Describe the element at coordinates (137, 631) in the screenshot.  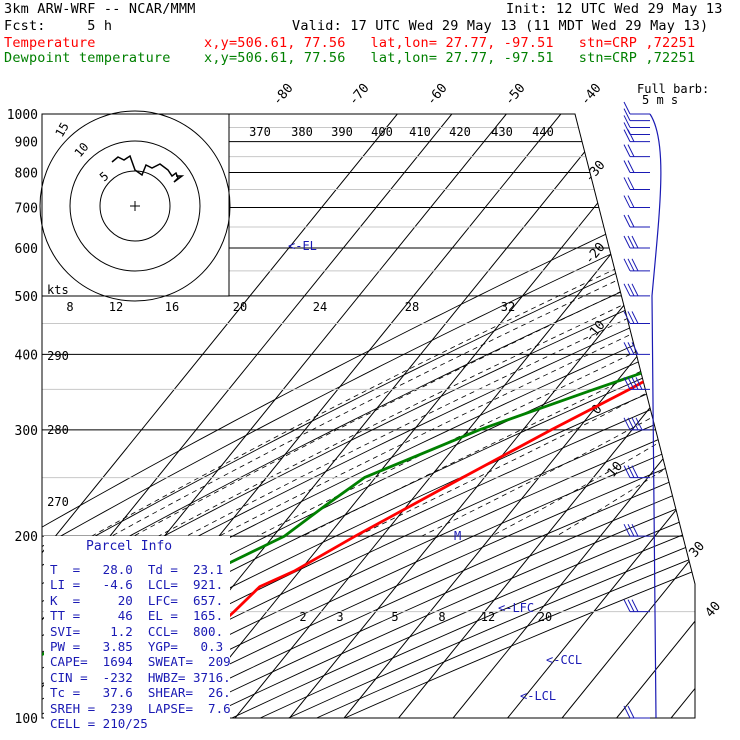
I see `parcel-info-row: SVI= 1.2 CCL= 800.` at that location.